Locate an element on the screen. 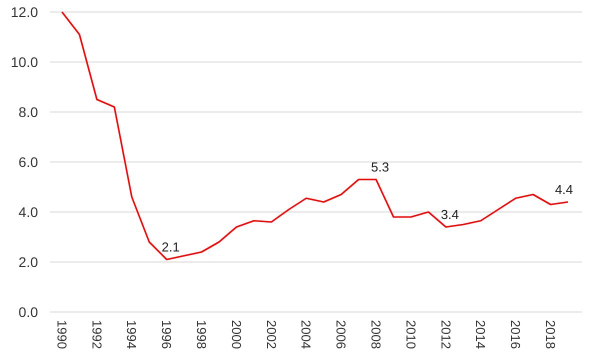 The image size is (600, 361). x-tick-label: 1992 is located at coordinates (96, 334).